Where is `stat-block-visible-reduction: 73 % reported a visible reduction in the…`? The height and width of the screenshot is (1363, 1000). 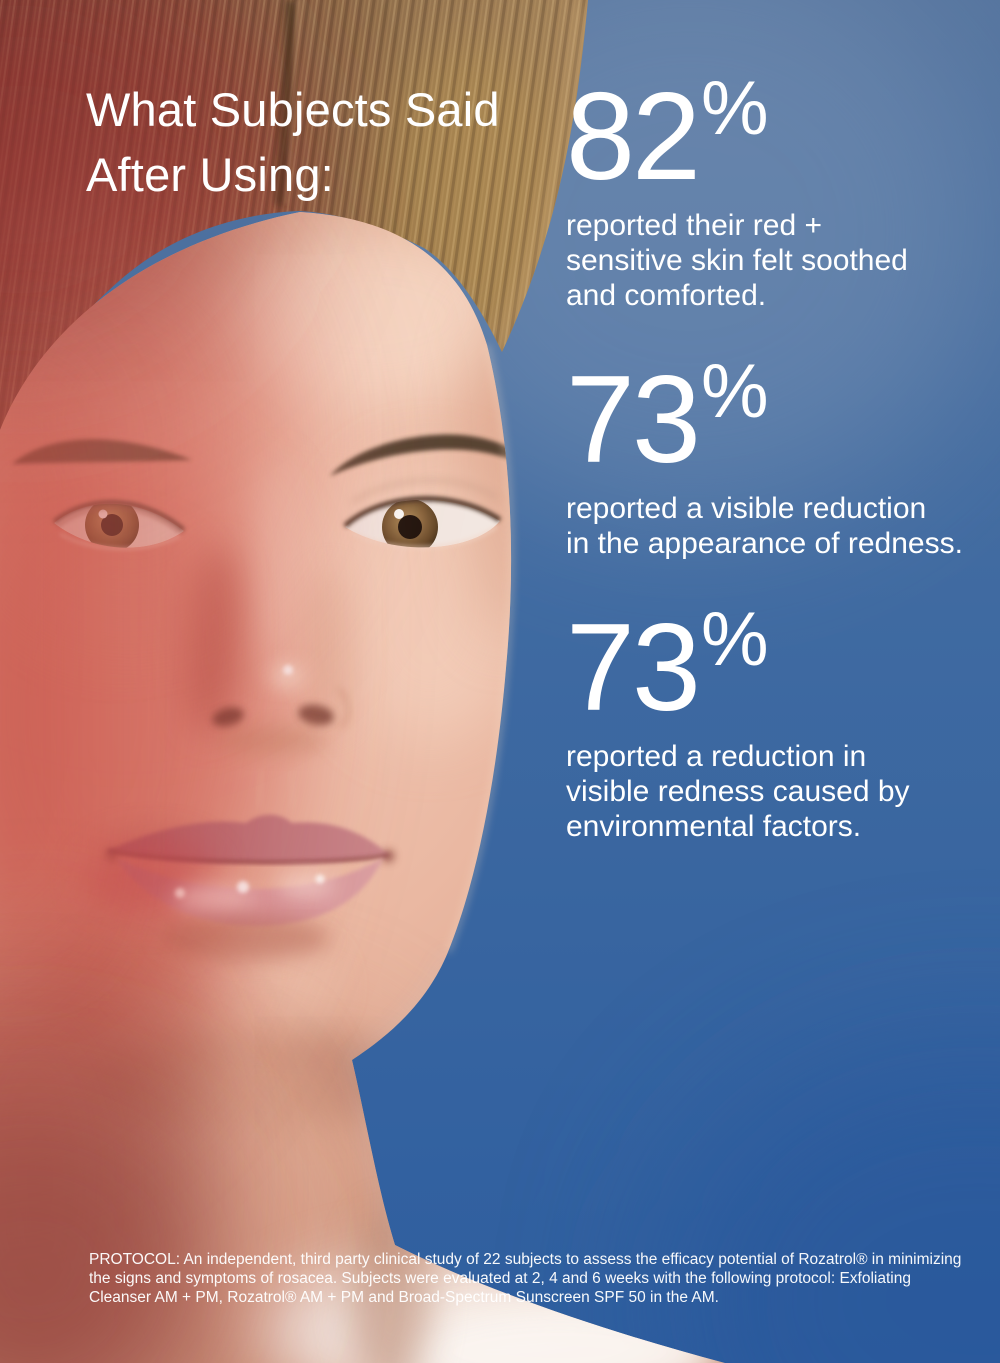 stat-block-visible-reduction: 73 % reported a visible reduction in the… is located at coordinates (764, 456).